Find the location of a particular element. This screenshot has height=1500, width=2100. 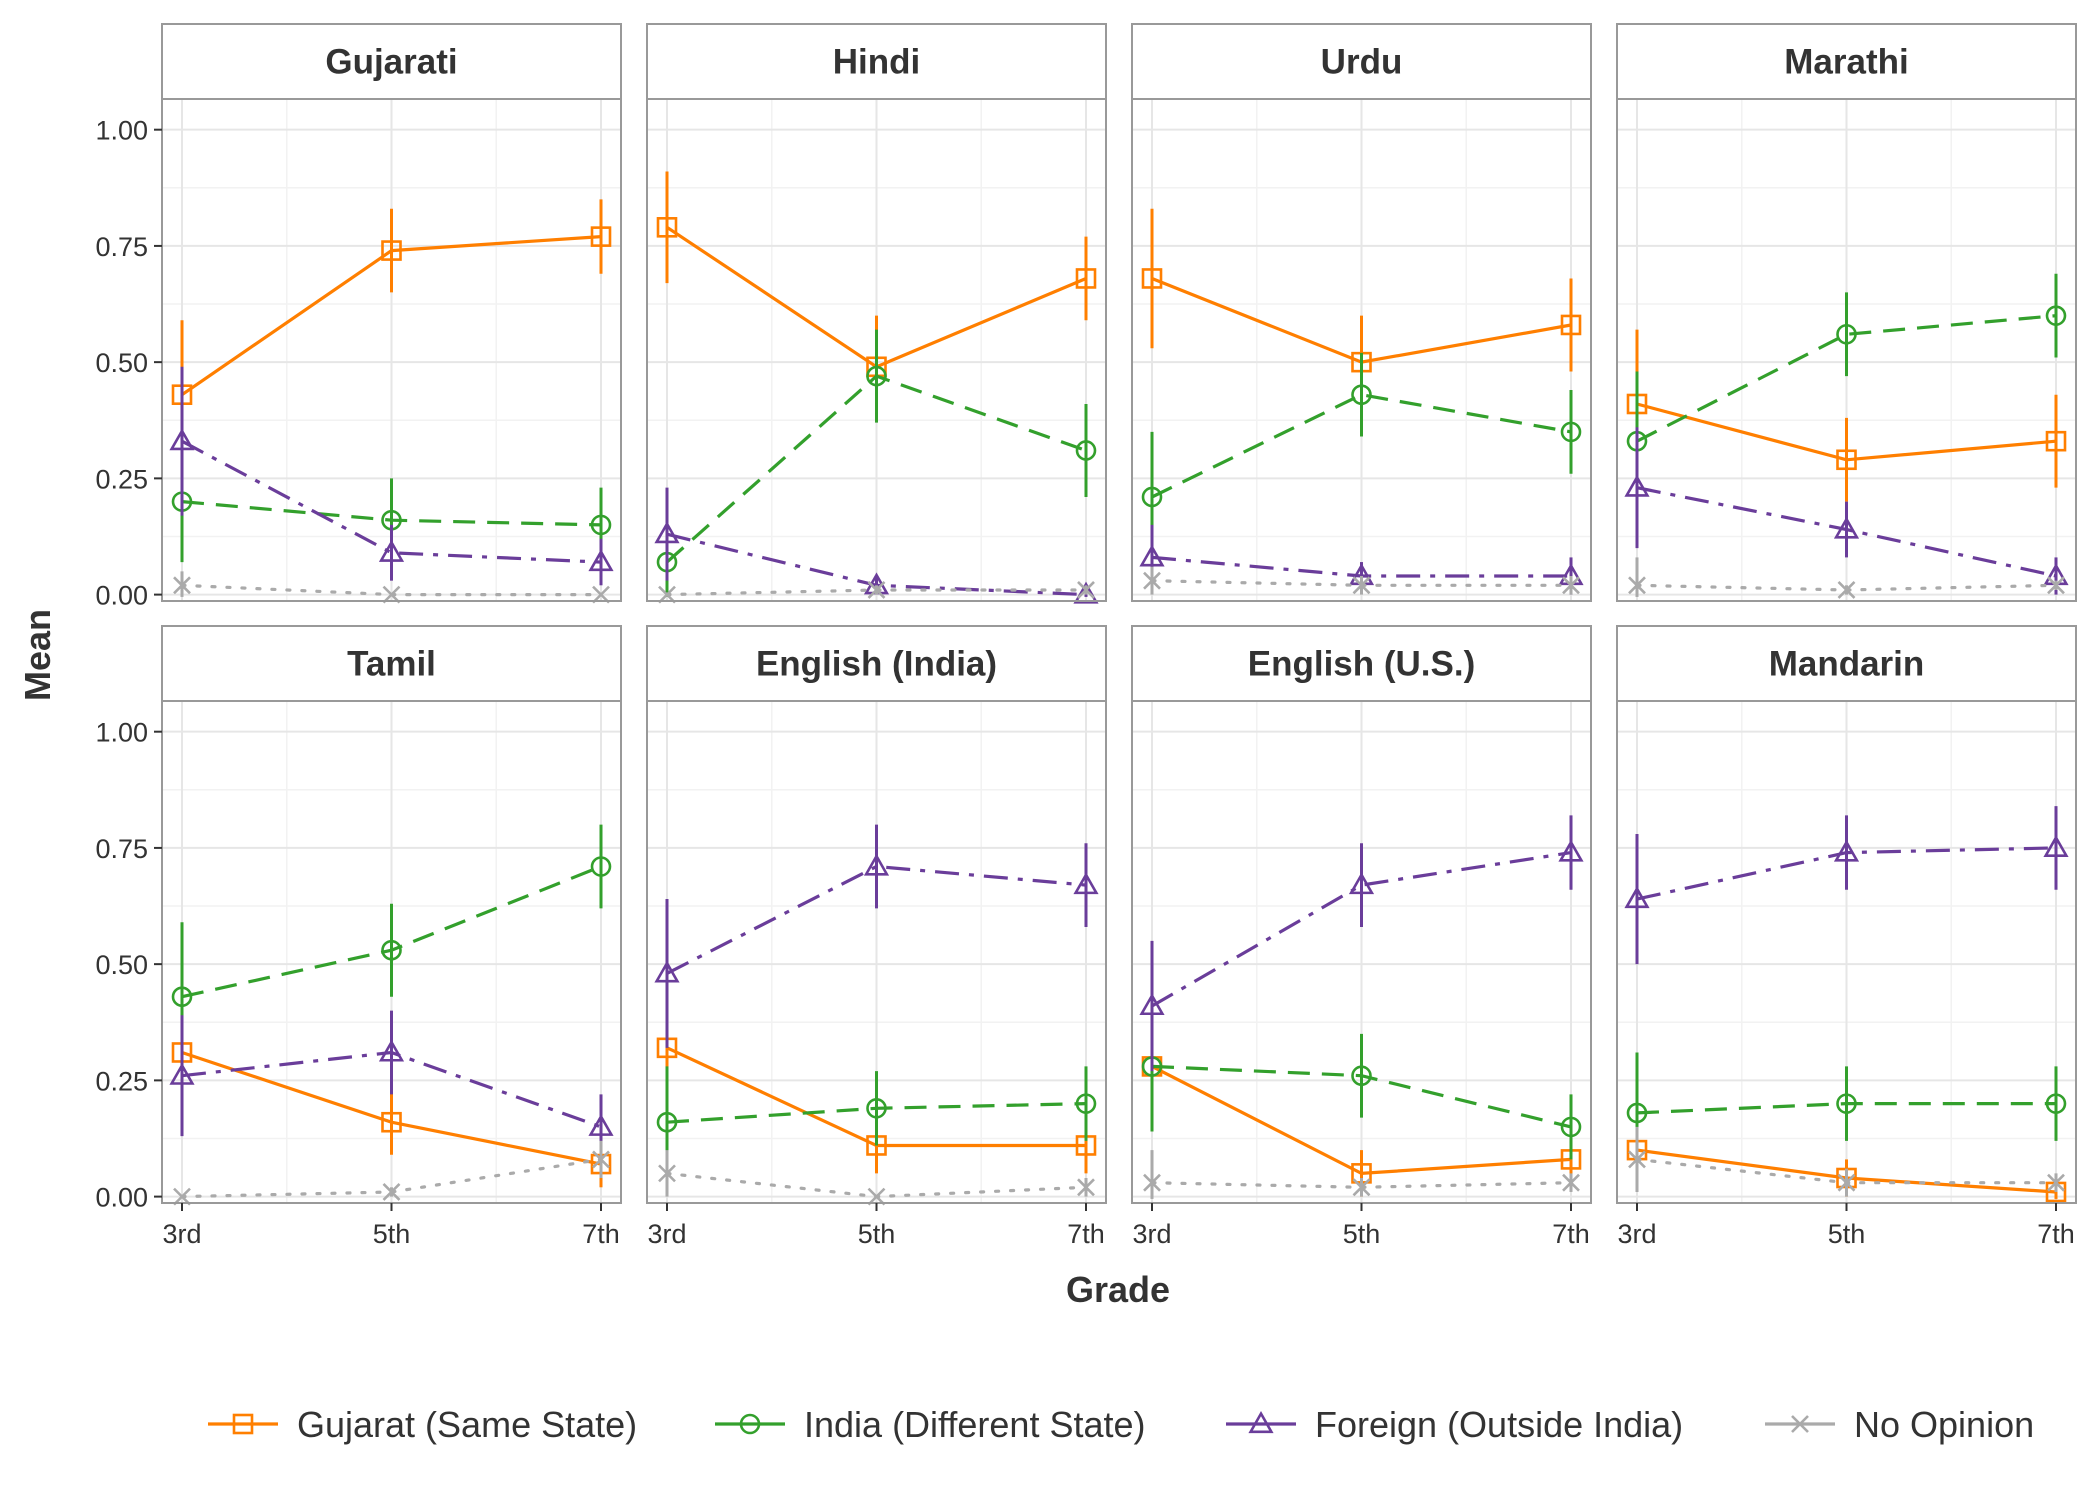

facet-strip-label: Gujarati is located at coordinates (391, 62).